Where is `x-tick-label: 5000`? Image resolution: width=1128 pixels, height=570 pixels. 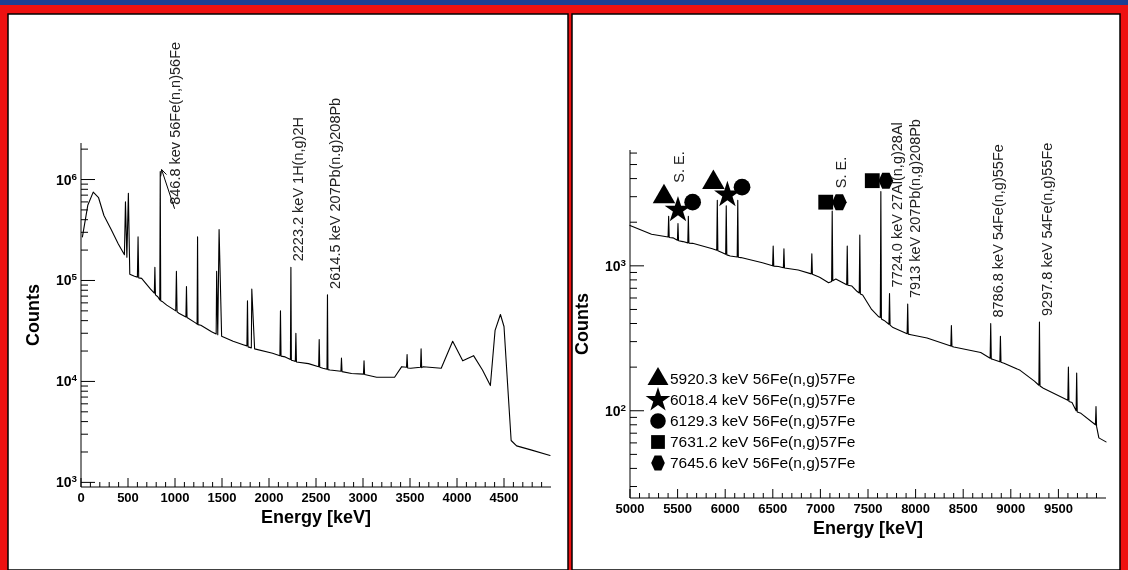
x-tick-label: 5000 is located at coordinates (630, 508).